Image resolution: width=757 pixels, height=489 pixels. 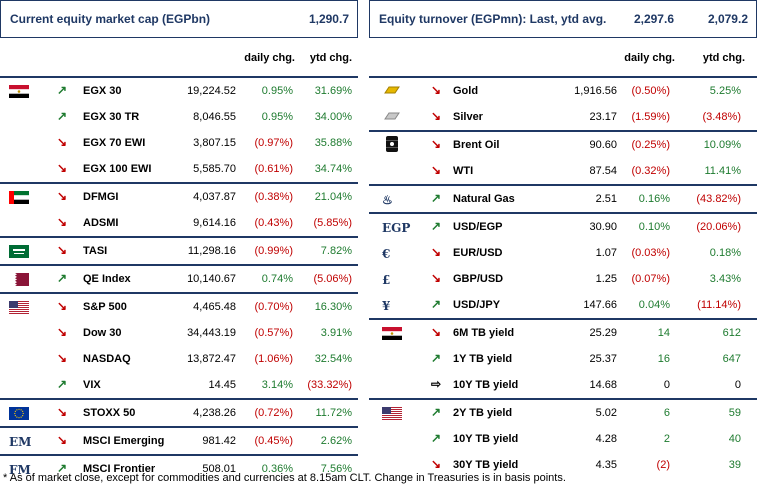 What do you see at coordinates (273, 307) in the screenshot?
I see `daily-change: (0.70%)` at bounding box center [273, 307].